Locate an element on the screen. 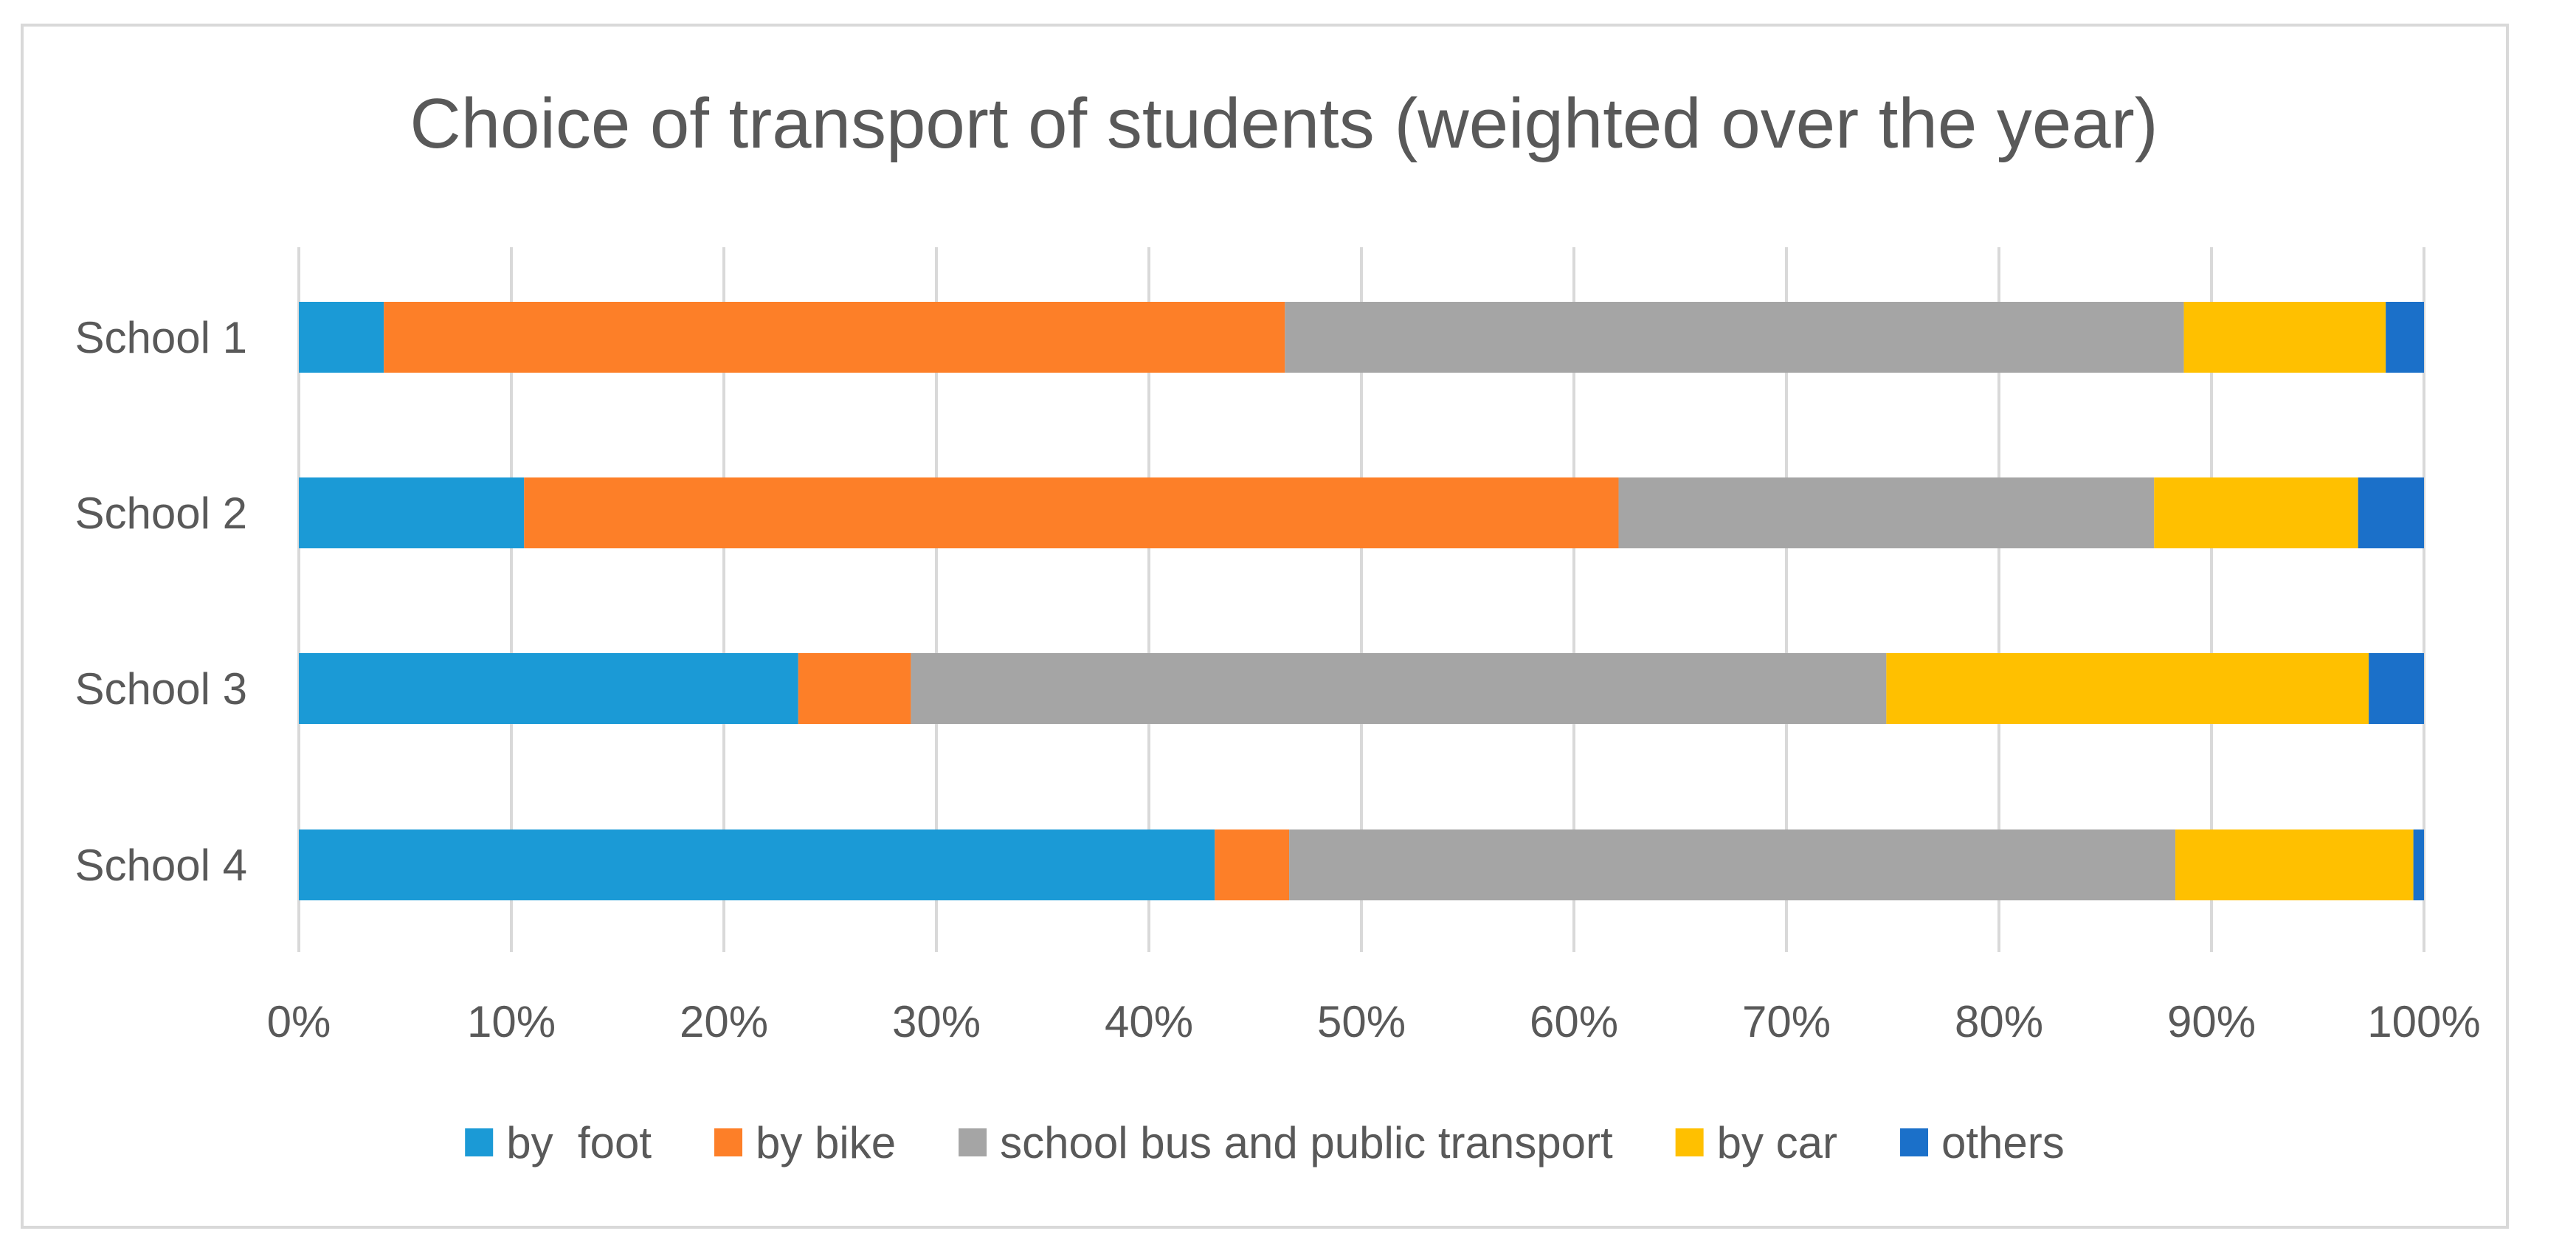  category-label: School 1 is located at coordinates (161, 338).